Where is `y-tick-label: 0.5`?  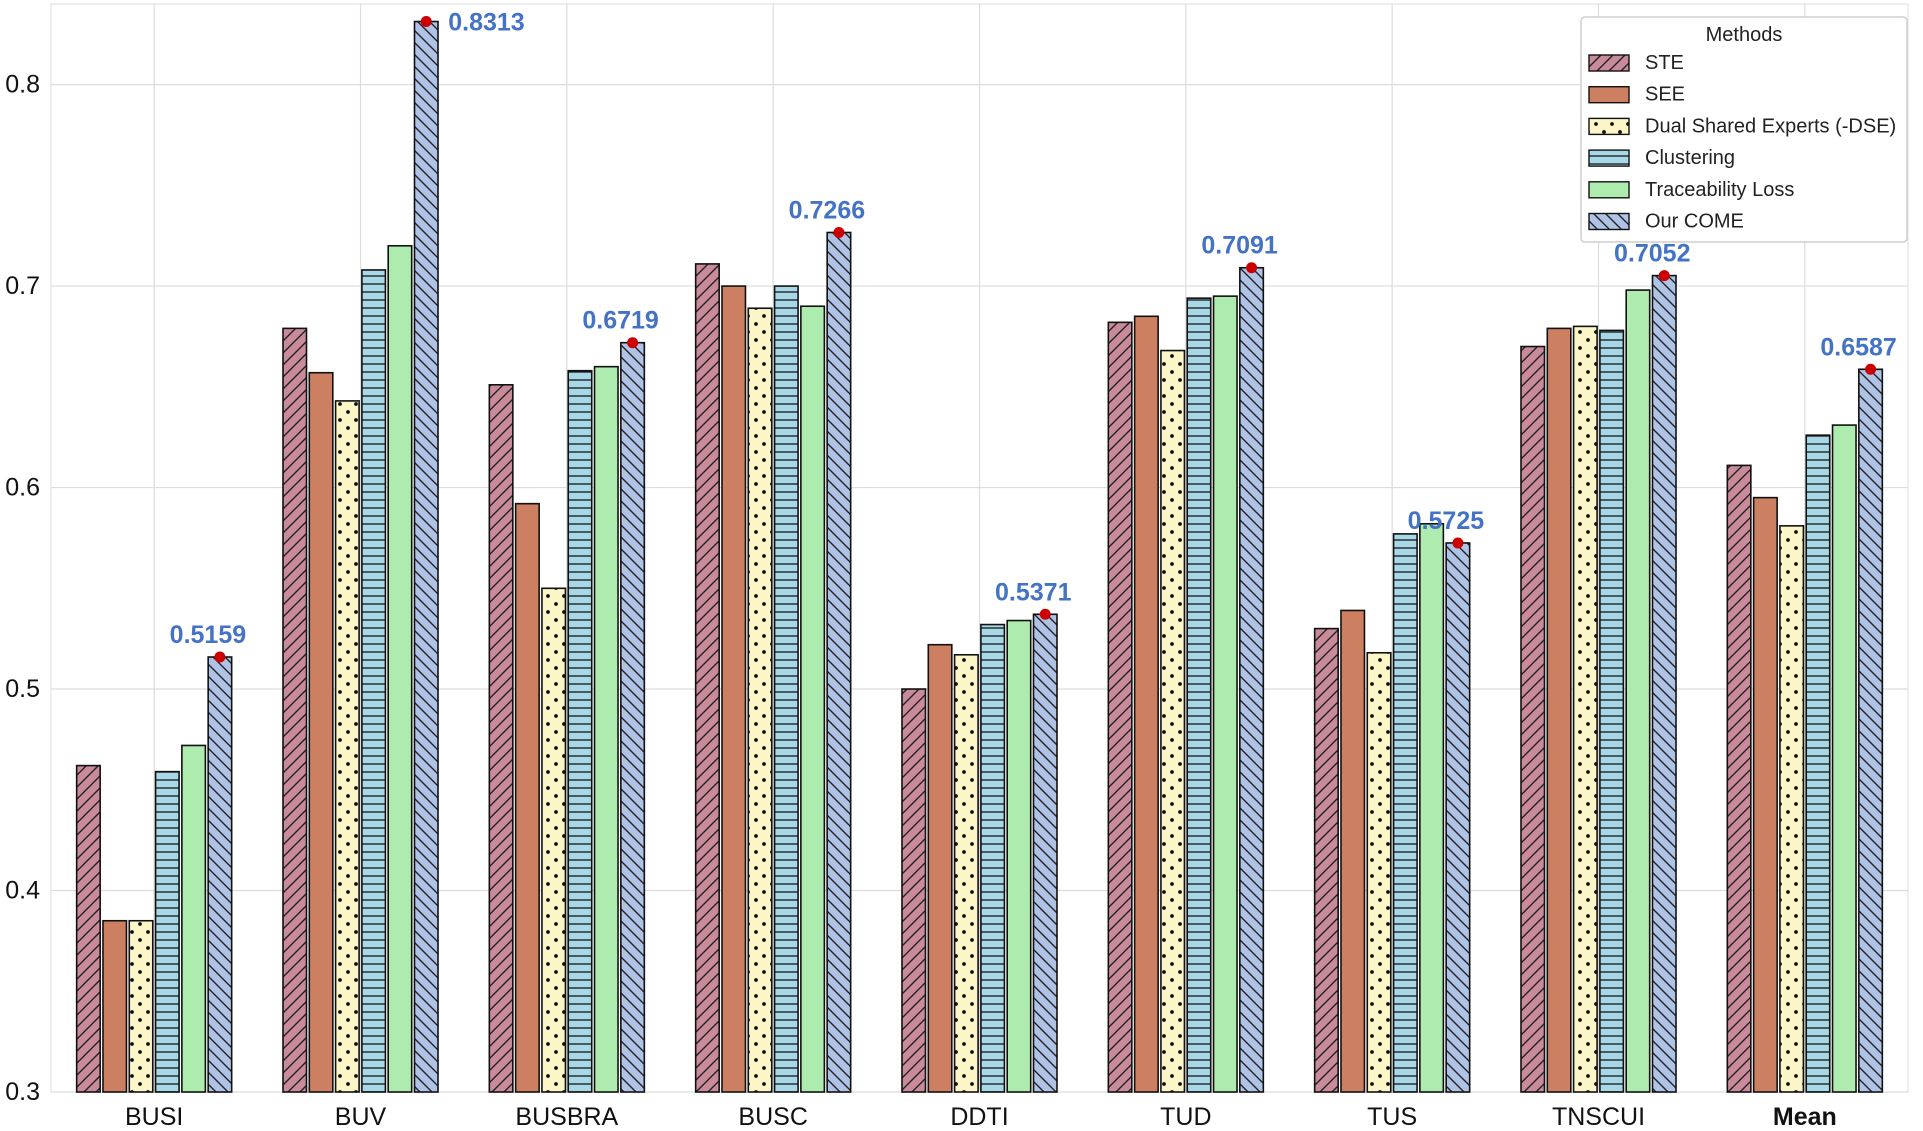
y-tick-label: 0.5 is located at coordinates (22, 689).